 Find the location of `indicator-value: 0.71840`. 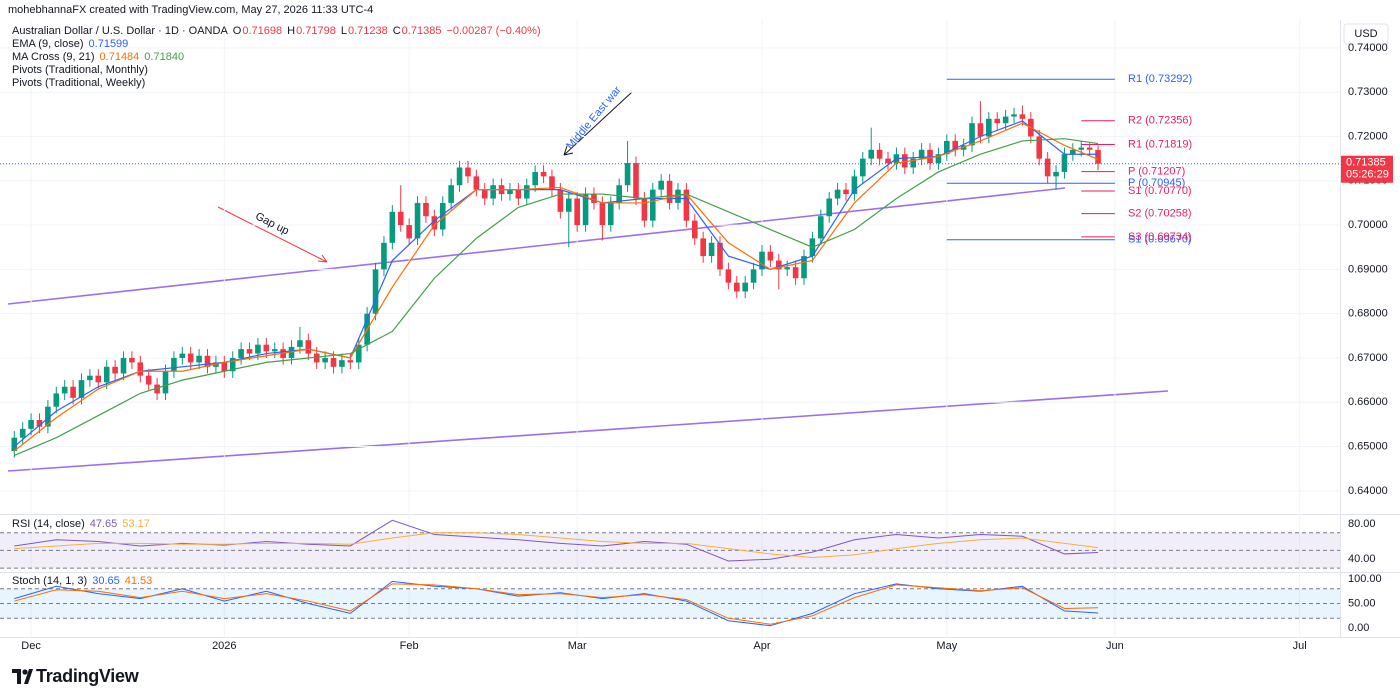

indicator-value: 0.71840 is located at coordinates (164, 57).